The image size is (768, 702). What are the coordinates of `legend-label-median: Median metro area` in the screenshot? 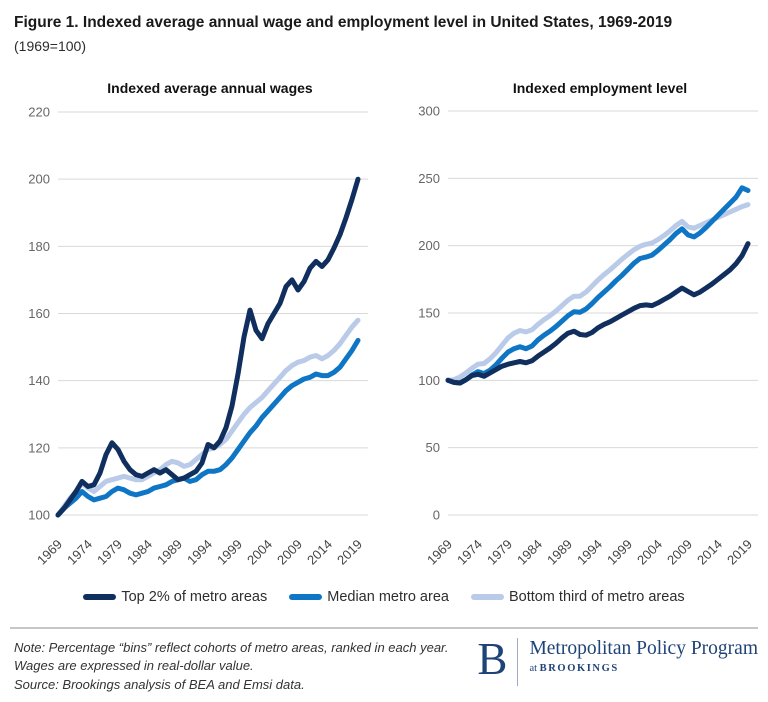 It's located at (388, 597).